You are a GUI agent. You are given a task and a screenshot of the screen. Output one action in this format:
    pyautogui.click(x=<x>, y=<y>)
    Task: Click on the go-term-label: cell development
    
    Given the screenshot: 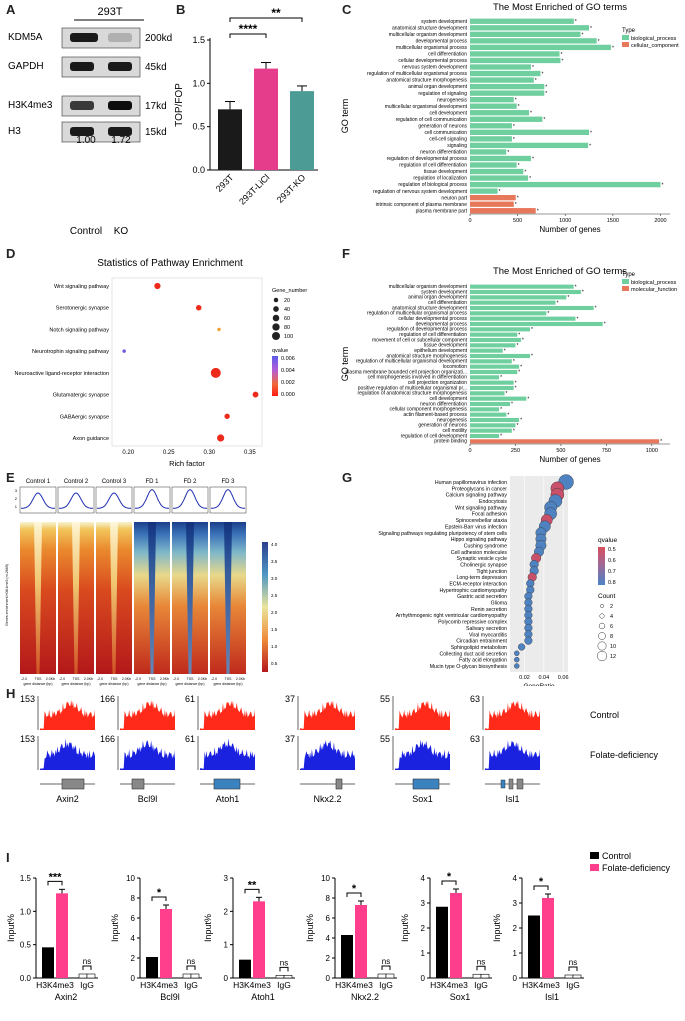 What is the action you would take?
    pyautogui.click(x=448, y=399)
    